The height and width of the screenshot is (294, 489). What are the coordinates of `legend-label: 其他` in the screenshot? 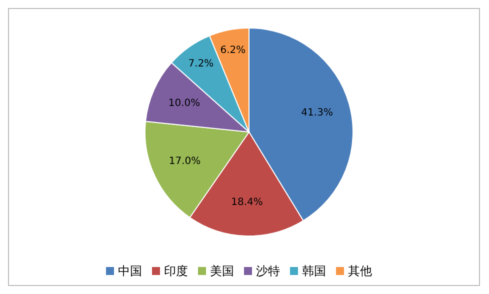 It's located at (360, 271).